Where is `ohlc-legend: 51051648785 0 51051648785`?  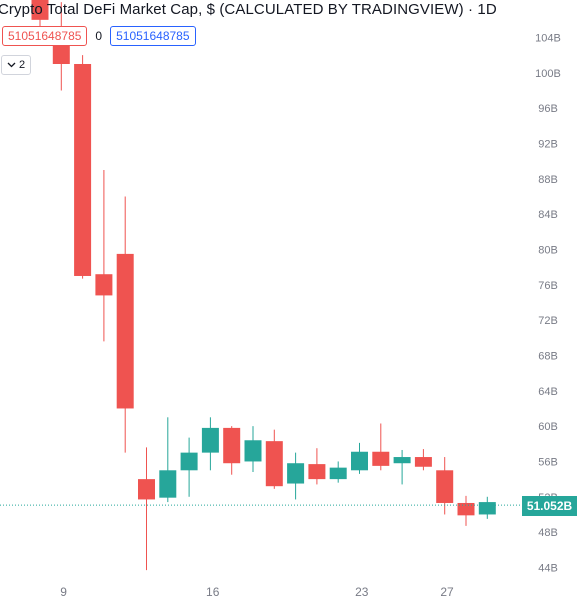
ohlc-legend: 51051648785 0 51051648785 is located at coordinates (99, 36).